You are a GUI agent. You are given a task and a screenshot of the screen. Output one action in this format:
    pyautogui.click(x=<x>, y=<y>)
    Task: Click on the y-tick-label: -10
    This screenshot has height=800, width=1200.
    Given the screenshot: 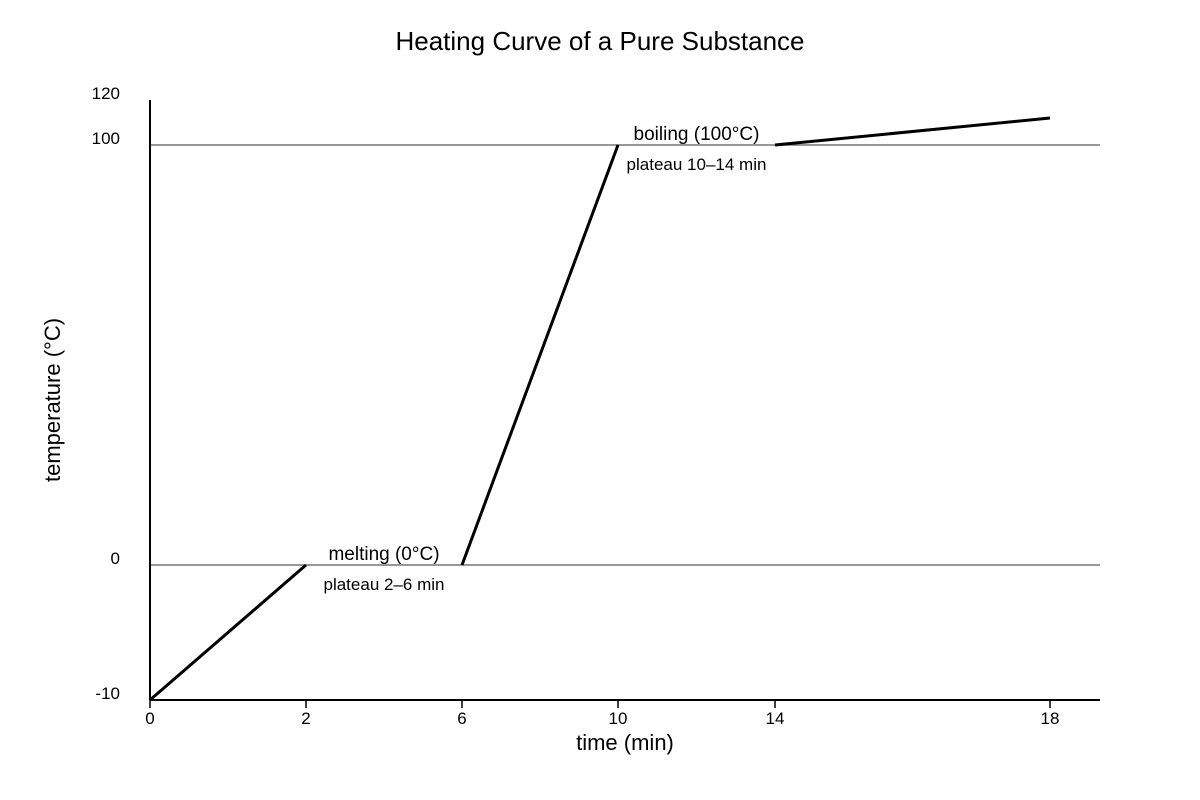 What is the action you would take?
    pyautogui.click(x=107, y=693)
    